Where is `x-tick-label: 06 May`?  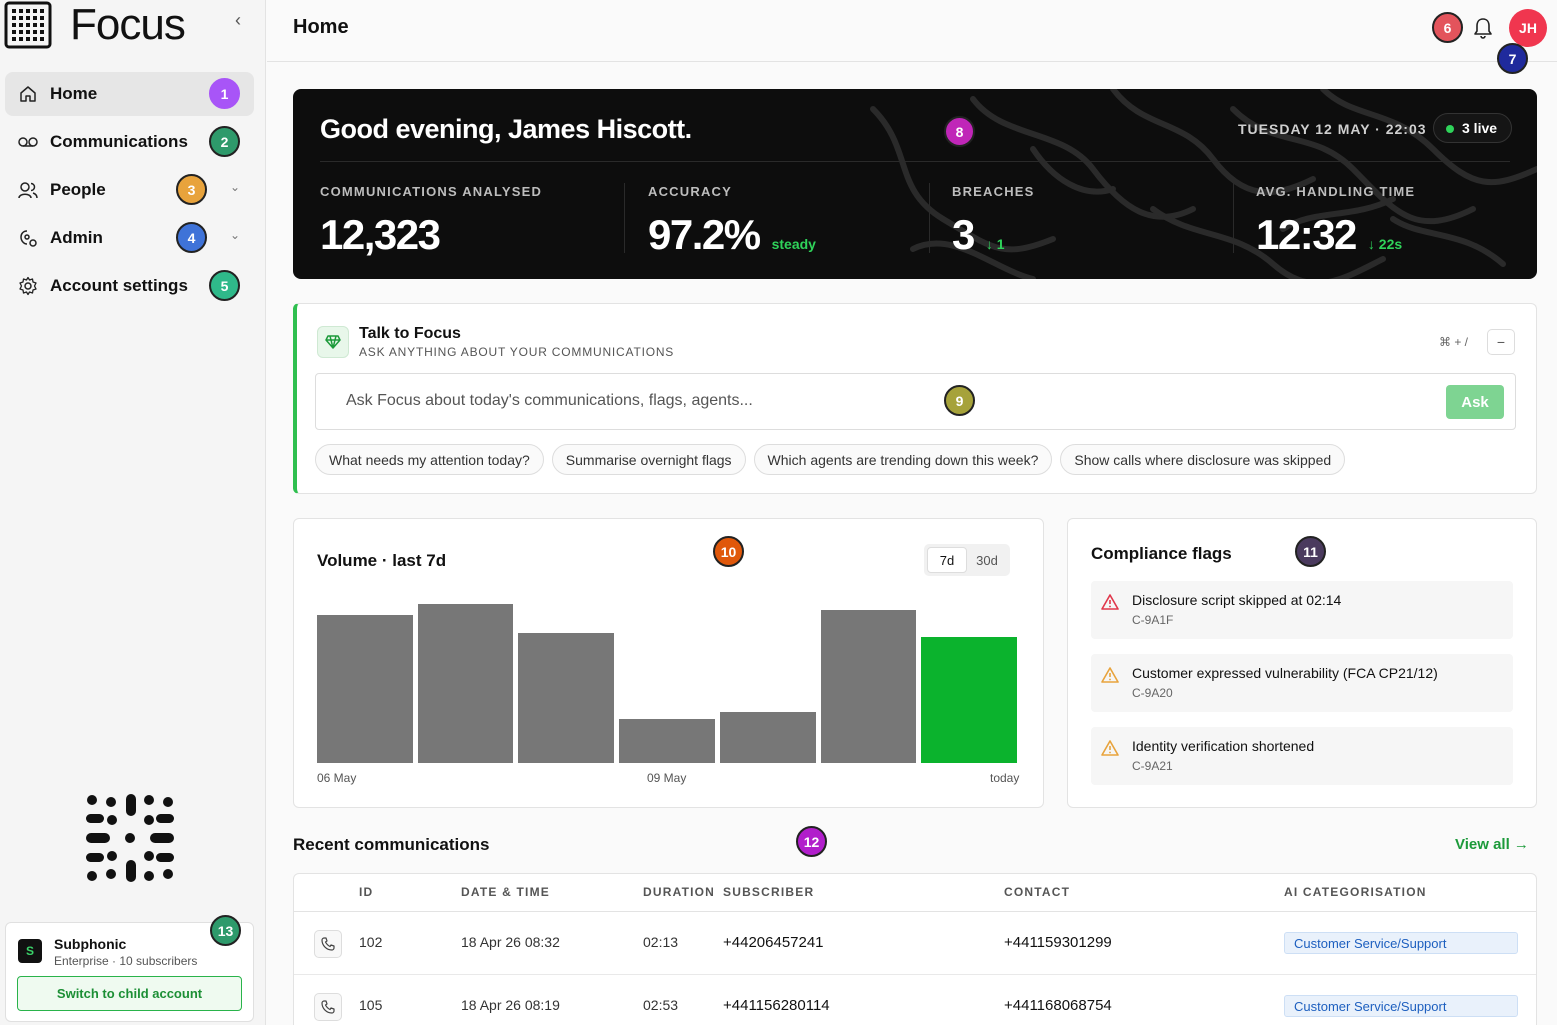
x-tick-label: 06 May is located at coordinates (337, 778).